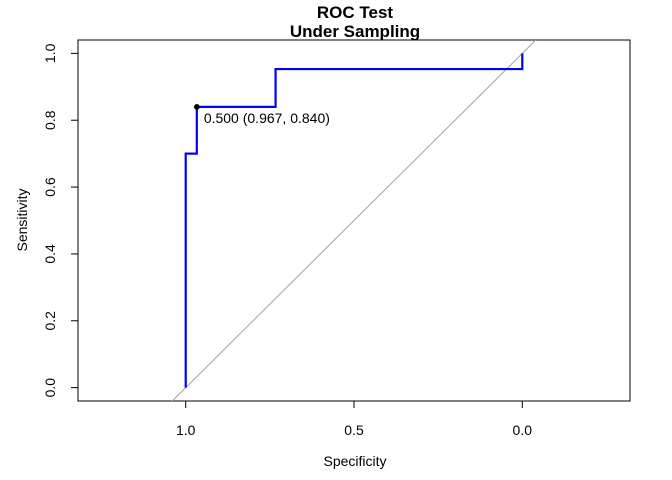 Image resolution: width=672 pixels, height=480 pixels. I want to click on x-tick-label: 0.5, so click(354, 430).